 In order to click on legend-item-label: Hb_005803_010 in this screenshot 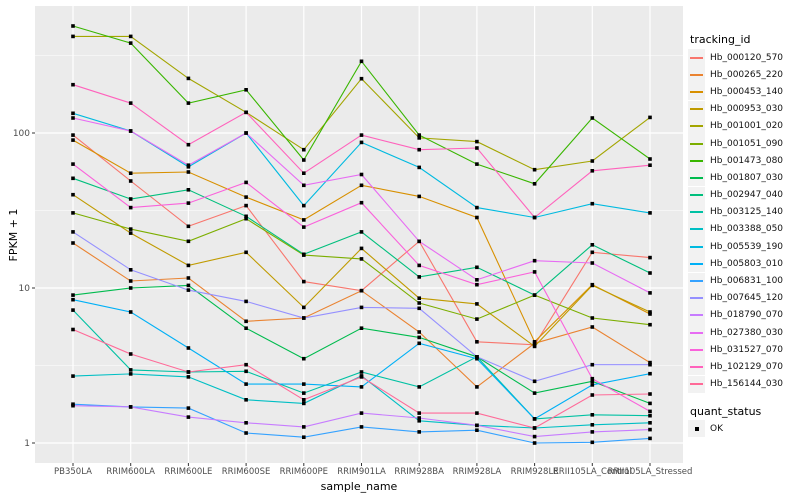, I will do `click(747, 263)`.